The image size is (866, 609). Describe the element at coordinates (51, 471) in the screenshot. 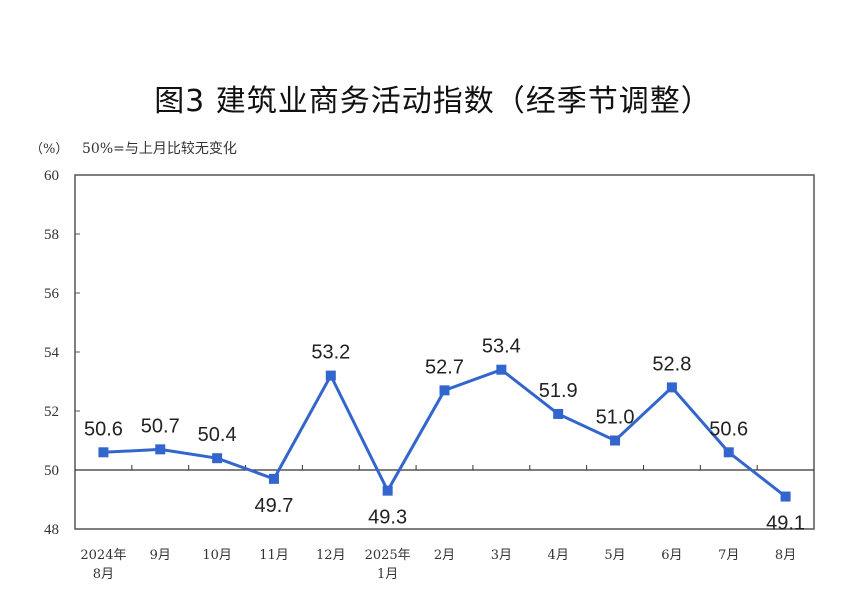

I see `y-tick-label: 50` at that location.